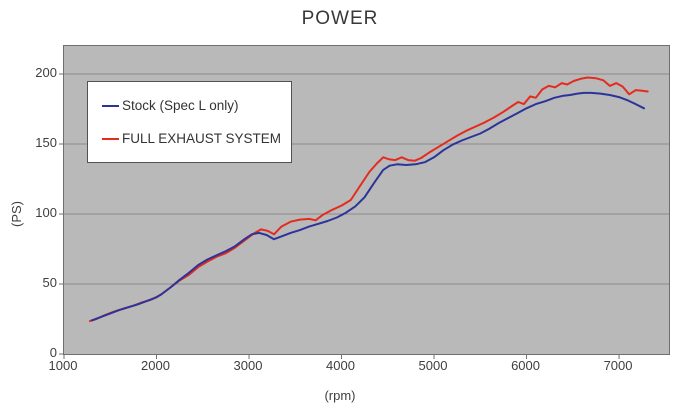 The height and width of the screenshot is (415, 680). What do you see at coordinates (525, 365) in the screenshot?
I see `x-tick-label: 6000` at bounding box center [525, 365].